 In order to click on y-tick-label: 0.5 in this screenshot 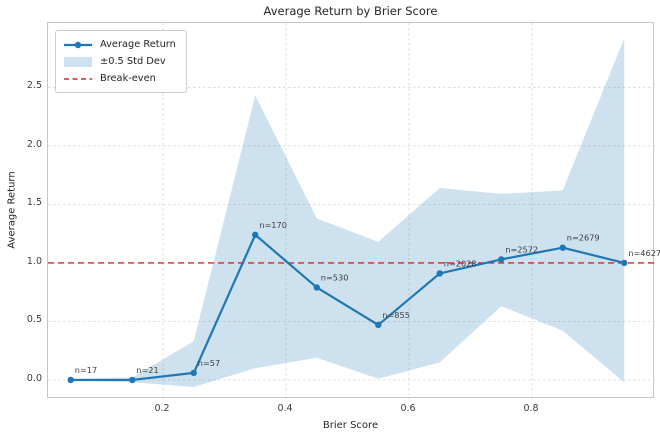, I will do `click(34, 320)`.